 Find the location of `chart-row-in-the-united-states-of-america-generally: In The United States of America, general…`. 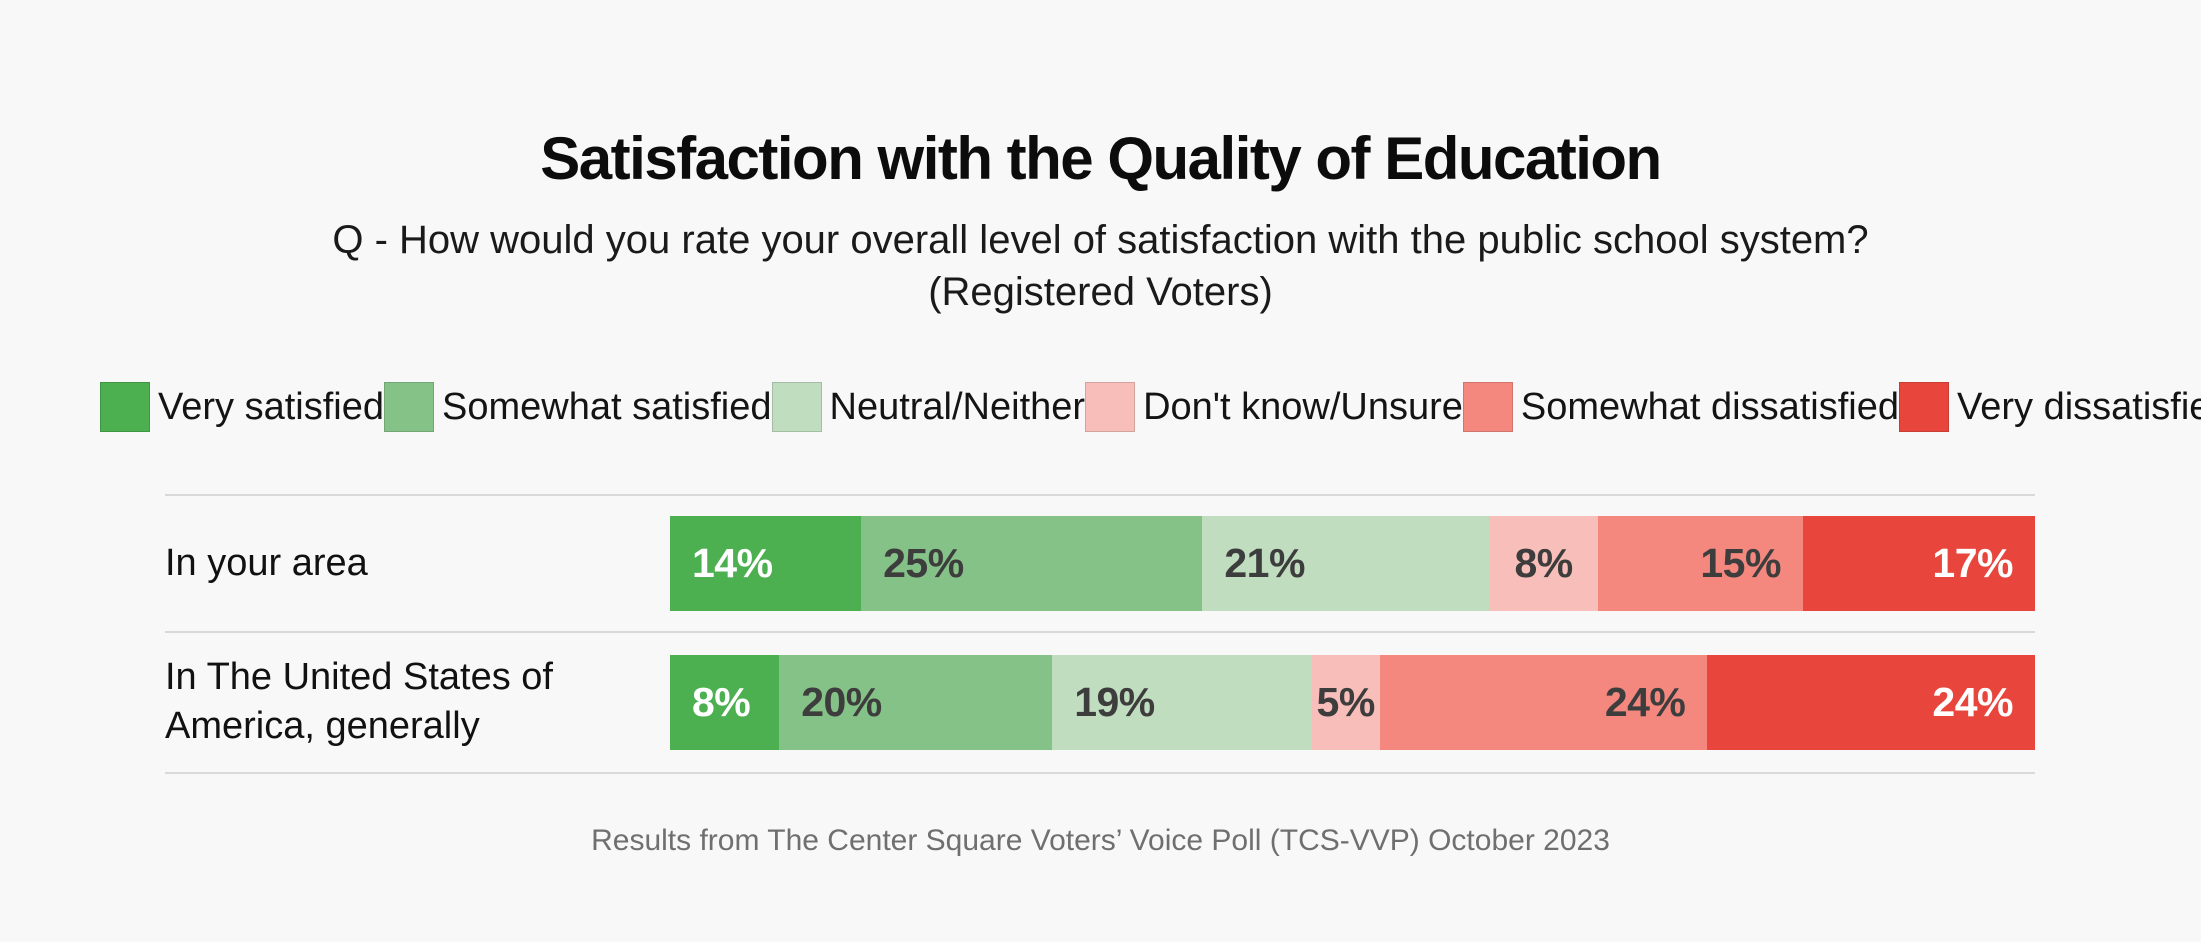

chart-row-in-the-united-states-of-america-generally: In The United States of America, general… is located at coordinates (1100, 702).